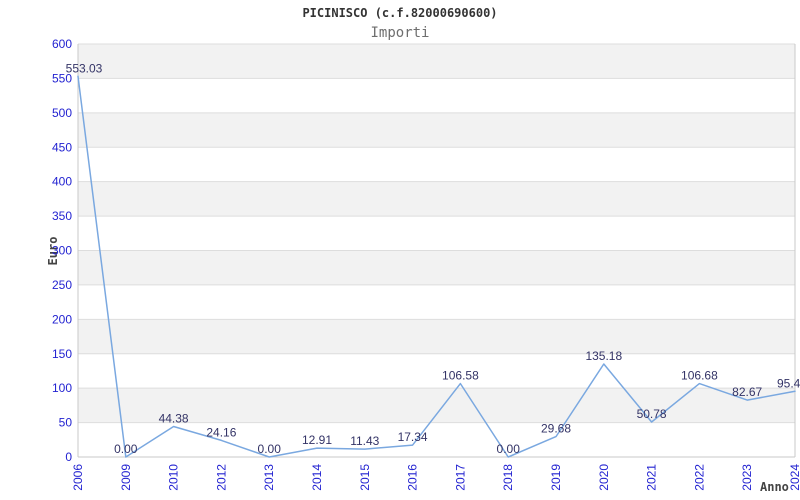 The width and height of the screenshot is (800, 500). What do you see at coordinates (652, 477) in the screenshot?
I see `x-tick-label: 2021` at bounding box center [652, 477].